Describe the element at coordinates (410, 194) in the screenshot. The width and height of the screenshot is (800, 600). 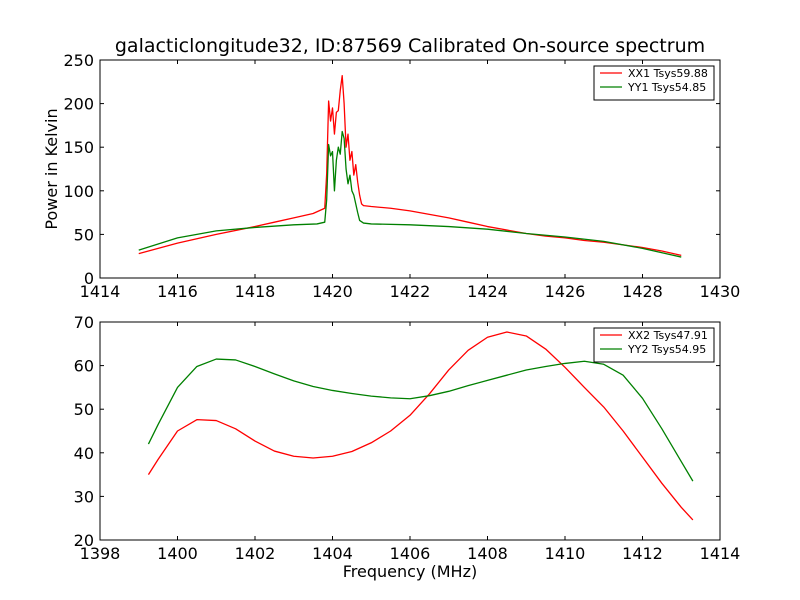
I see `series-line-yy-plot1` at that location.